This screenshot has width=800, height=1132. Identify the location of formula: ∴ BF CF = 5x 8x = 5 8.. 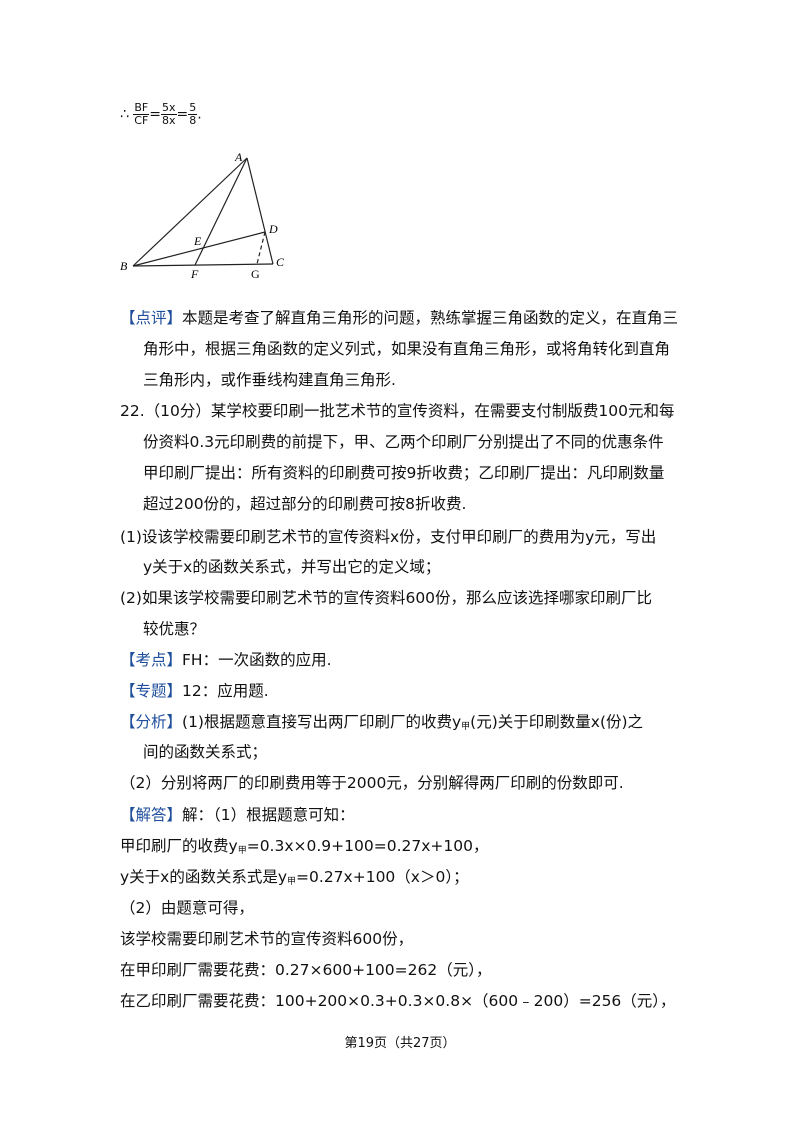
(161, 114).